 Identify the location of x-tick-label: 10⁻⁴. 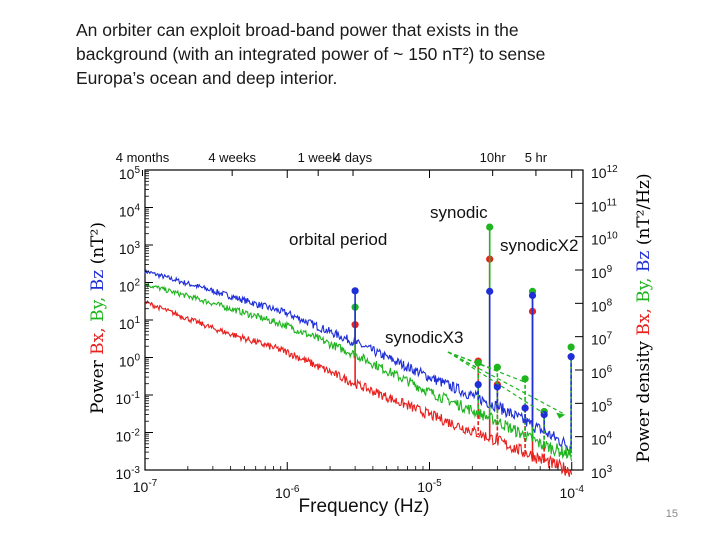
(571, 492).